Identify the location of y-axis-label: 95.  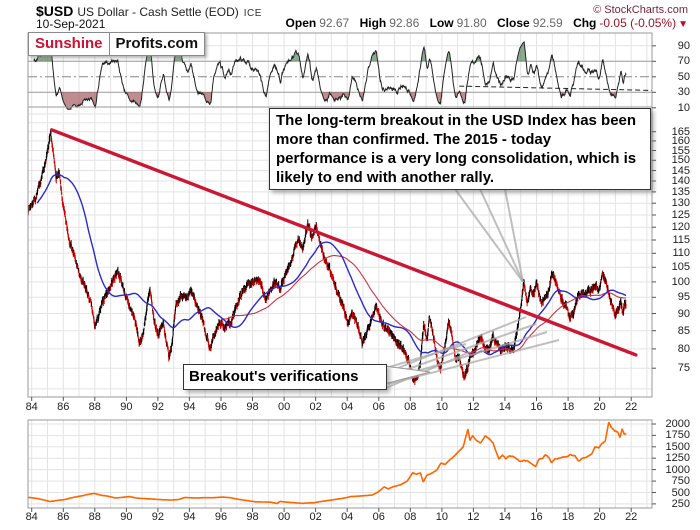
(683, 297).